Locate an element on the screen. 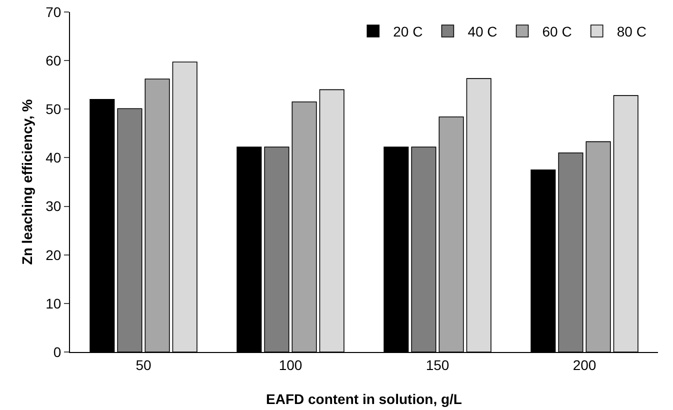  y-tick-label: 0 is located at coordinates (57, 352).